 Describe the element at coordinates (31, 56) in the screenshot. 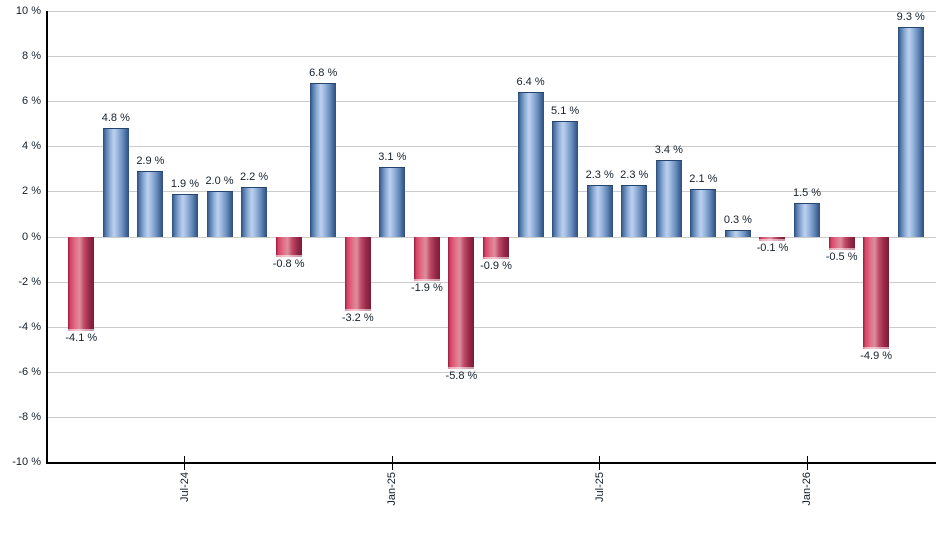

I see `y-axis-tick-label: 8 %` at that location.